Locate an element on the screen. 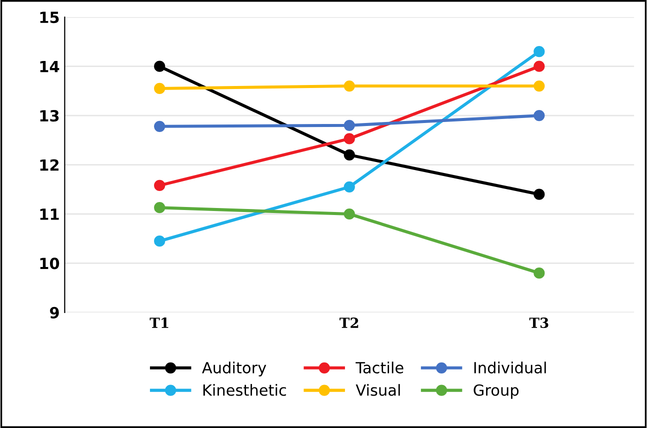 The image size is (647, 428). y-tick-label: 15 is located at coordinates (49, 18).